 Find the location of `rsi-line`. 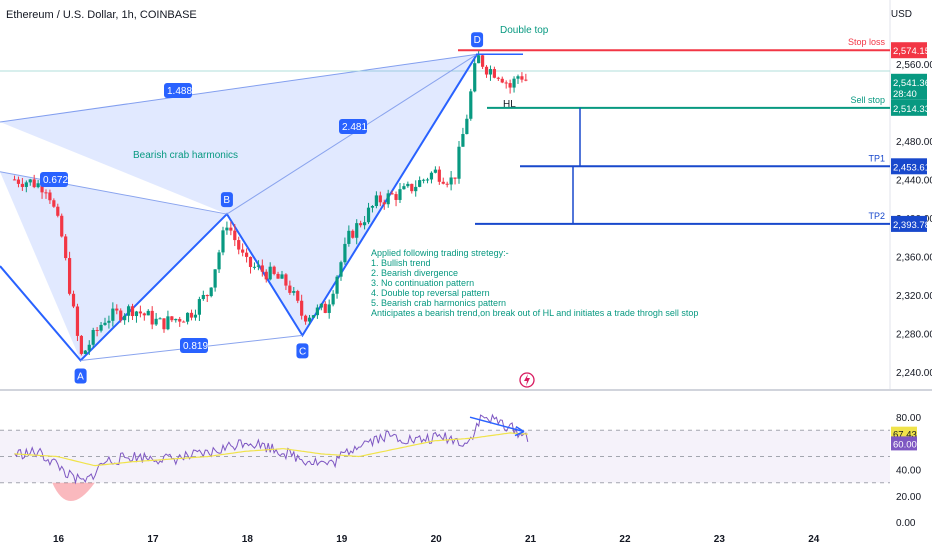

rsi-line is located at coordinates (271, 449).